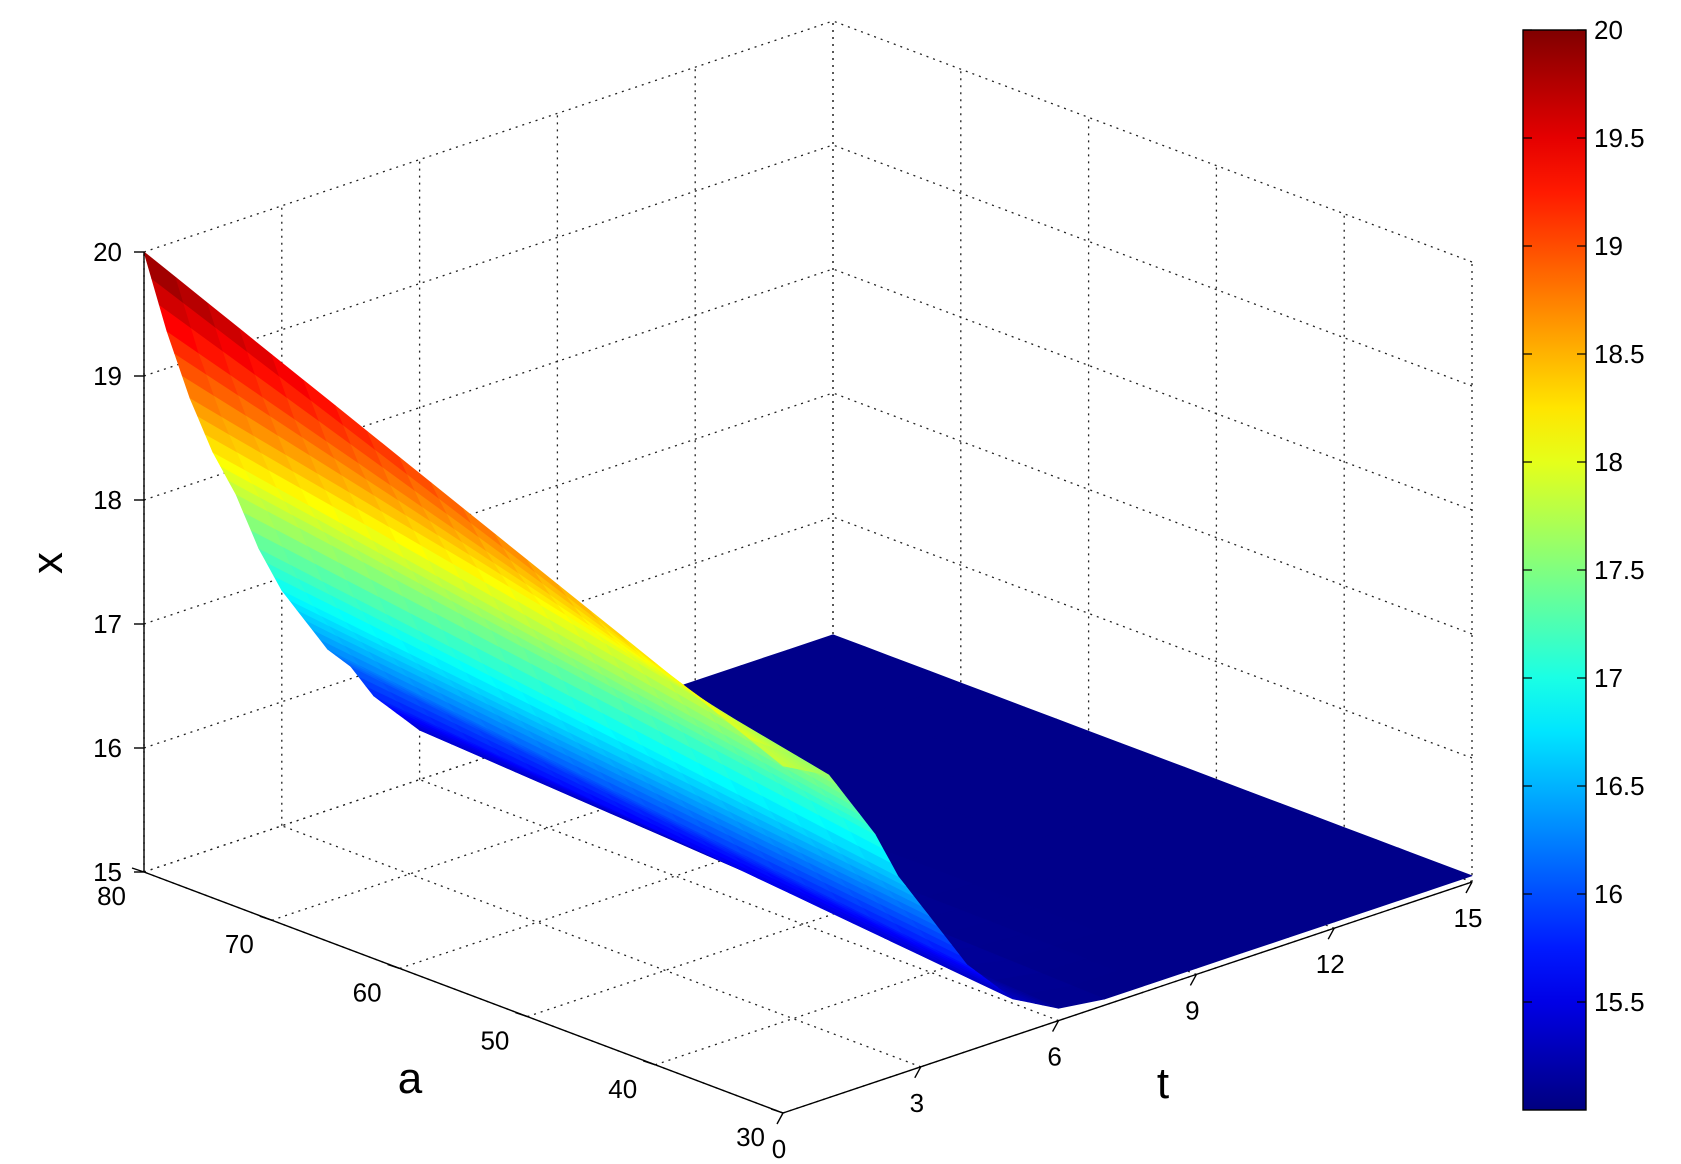 Image resolution: width=1681 pixels, height=1164 pixels. Describe the element at coordinates (1163, 1083) in the screenshot. I see `y-axis-label: t` at that location.